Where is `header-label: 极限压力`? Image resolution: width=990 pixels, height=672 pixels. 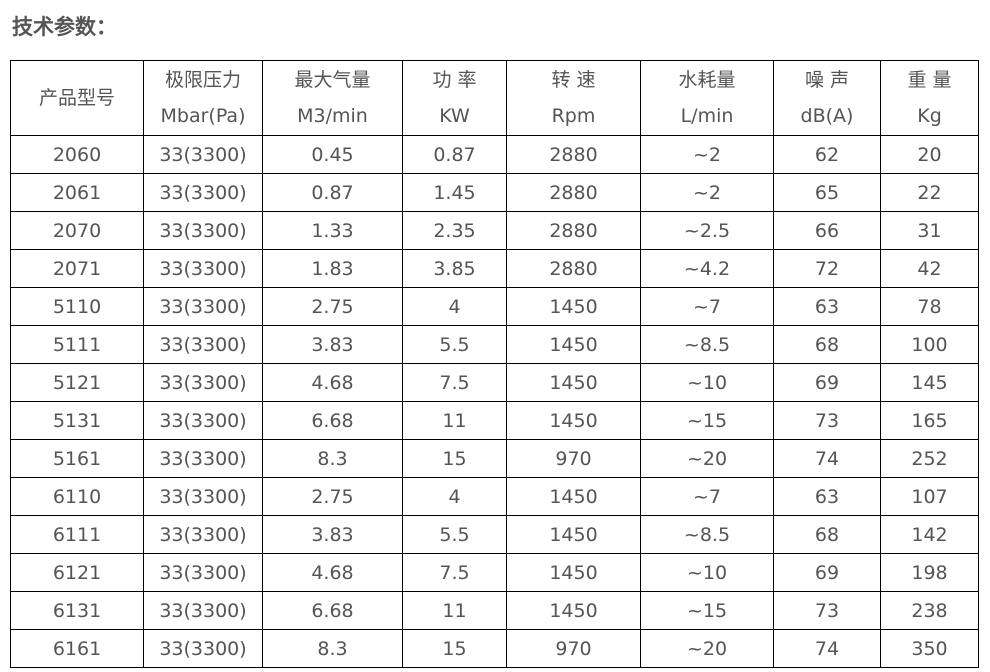
header-label: 极限压力 is located at coordinates (202, 80).